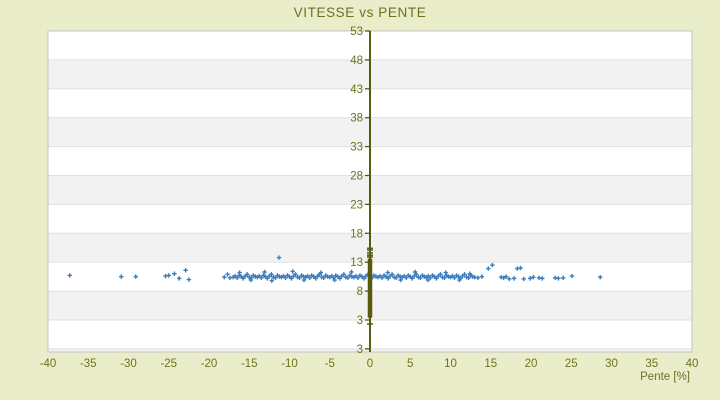  I want to click on x-tick-label: -35, so click(88, 364).